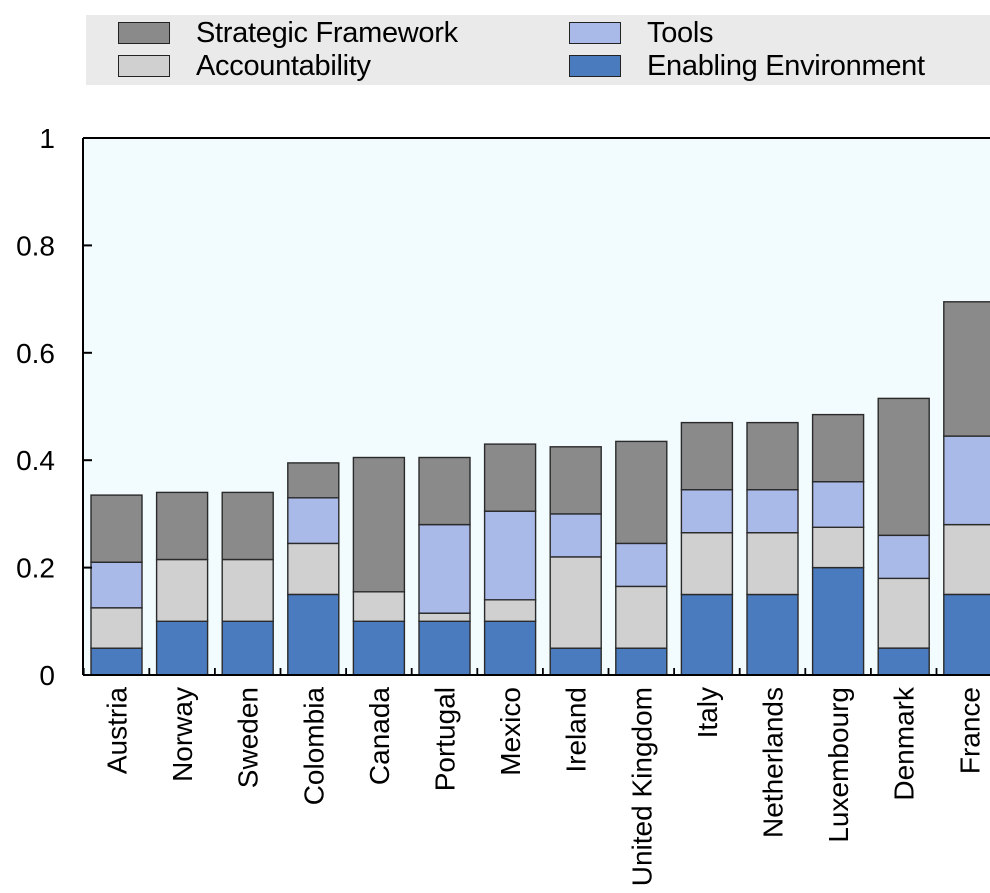 The image size is (990, 893). Describe the element at coordinates (680, 33) in the screenshot. I see `legend-label-tools: Tools` at that location.